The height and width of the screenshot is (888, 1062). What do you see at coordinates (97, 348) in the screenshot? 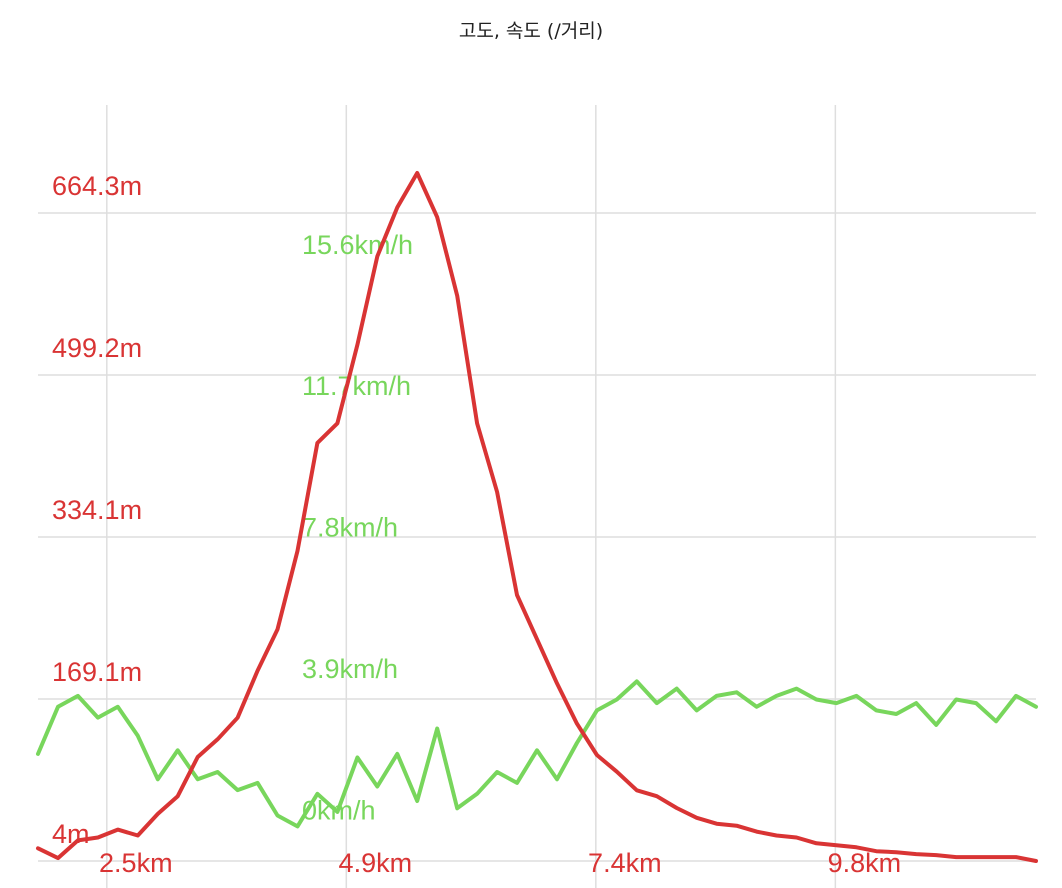
I see `y-tick-label-elevation: 499.2m` at bounding box center [97, 348].